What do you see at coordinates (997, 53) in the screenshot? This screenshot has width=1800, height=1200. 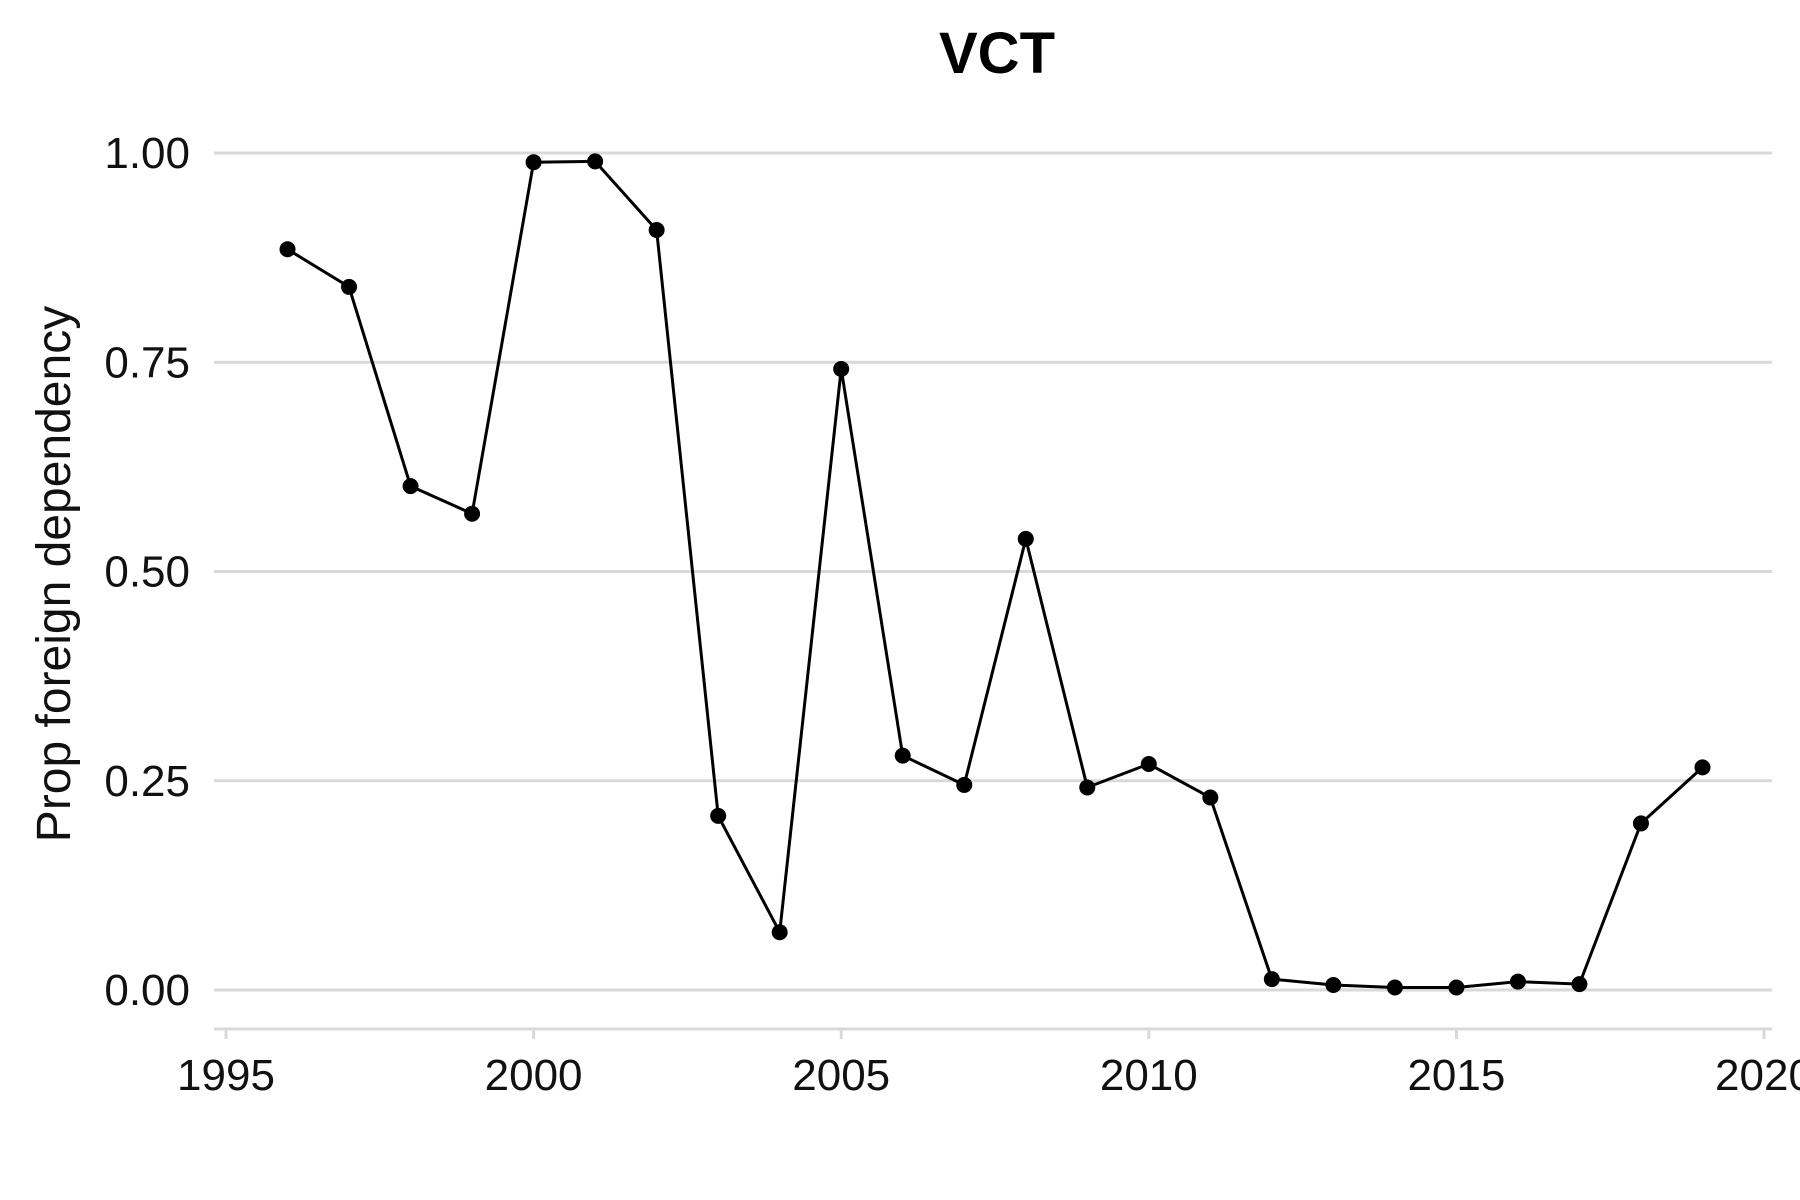 I see `chart-title: VCT` at bounding box center [997, 53].